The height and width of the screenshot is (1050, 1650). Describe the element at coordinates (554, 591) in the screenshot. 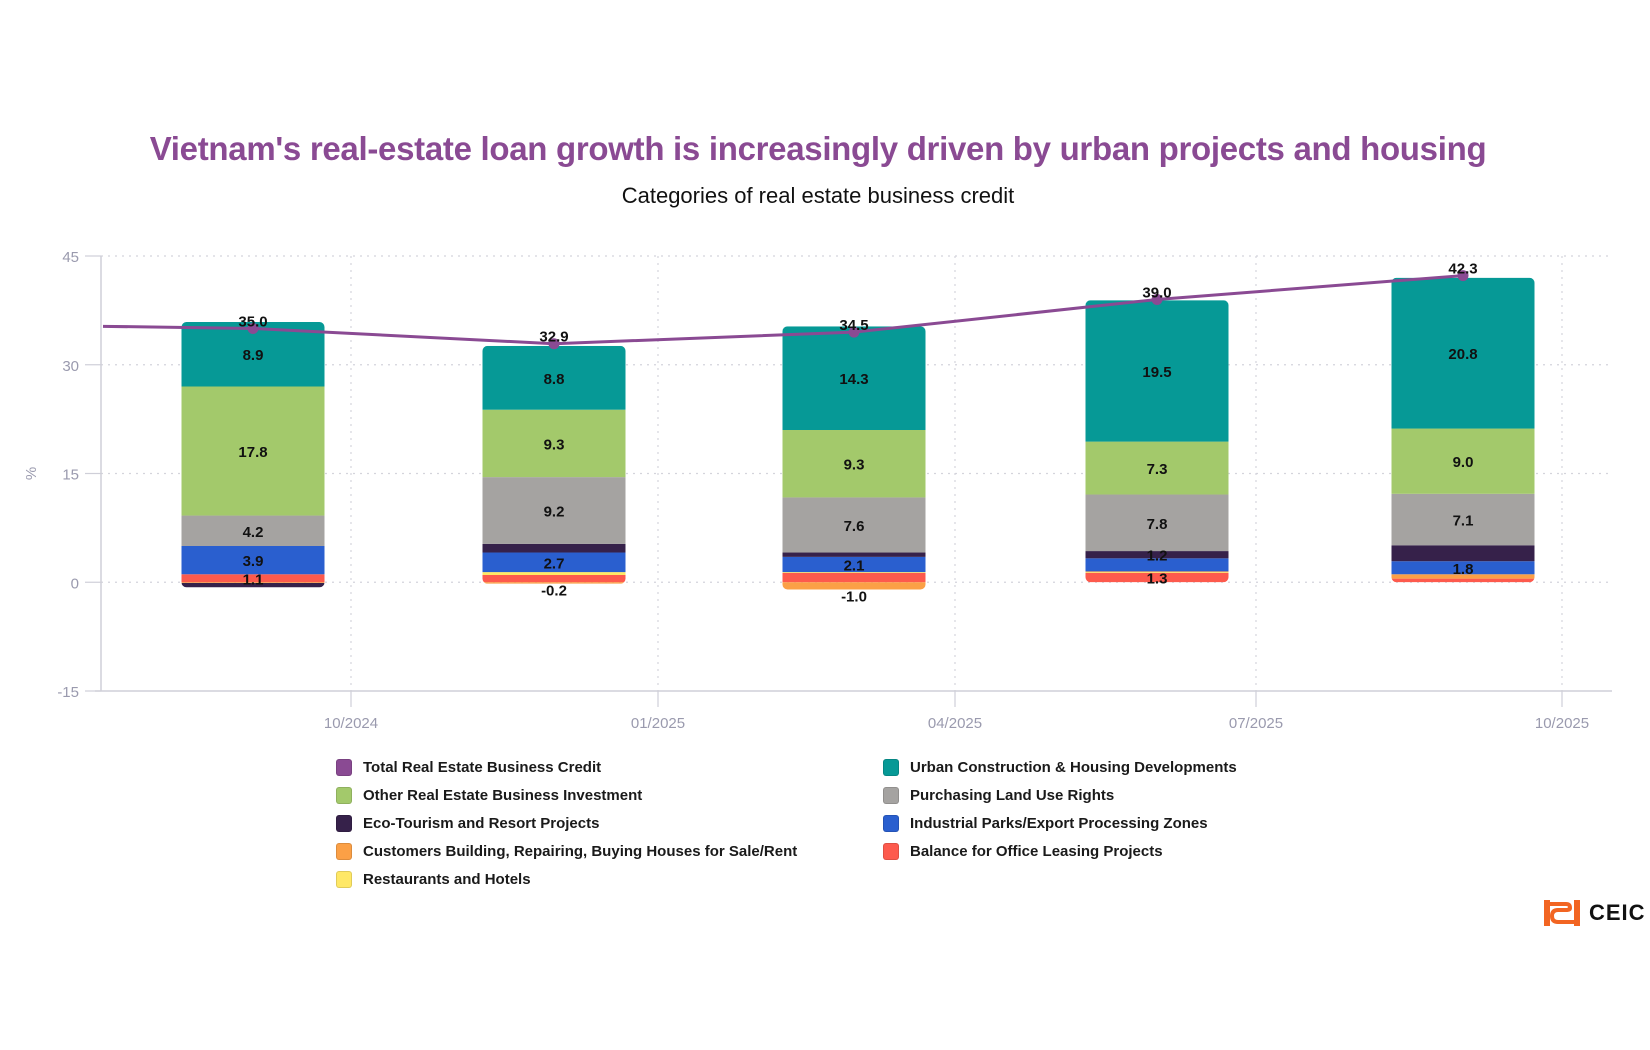

I see `bar-value-label: -0.2` at that location.